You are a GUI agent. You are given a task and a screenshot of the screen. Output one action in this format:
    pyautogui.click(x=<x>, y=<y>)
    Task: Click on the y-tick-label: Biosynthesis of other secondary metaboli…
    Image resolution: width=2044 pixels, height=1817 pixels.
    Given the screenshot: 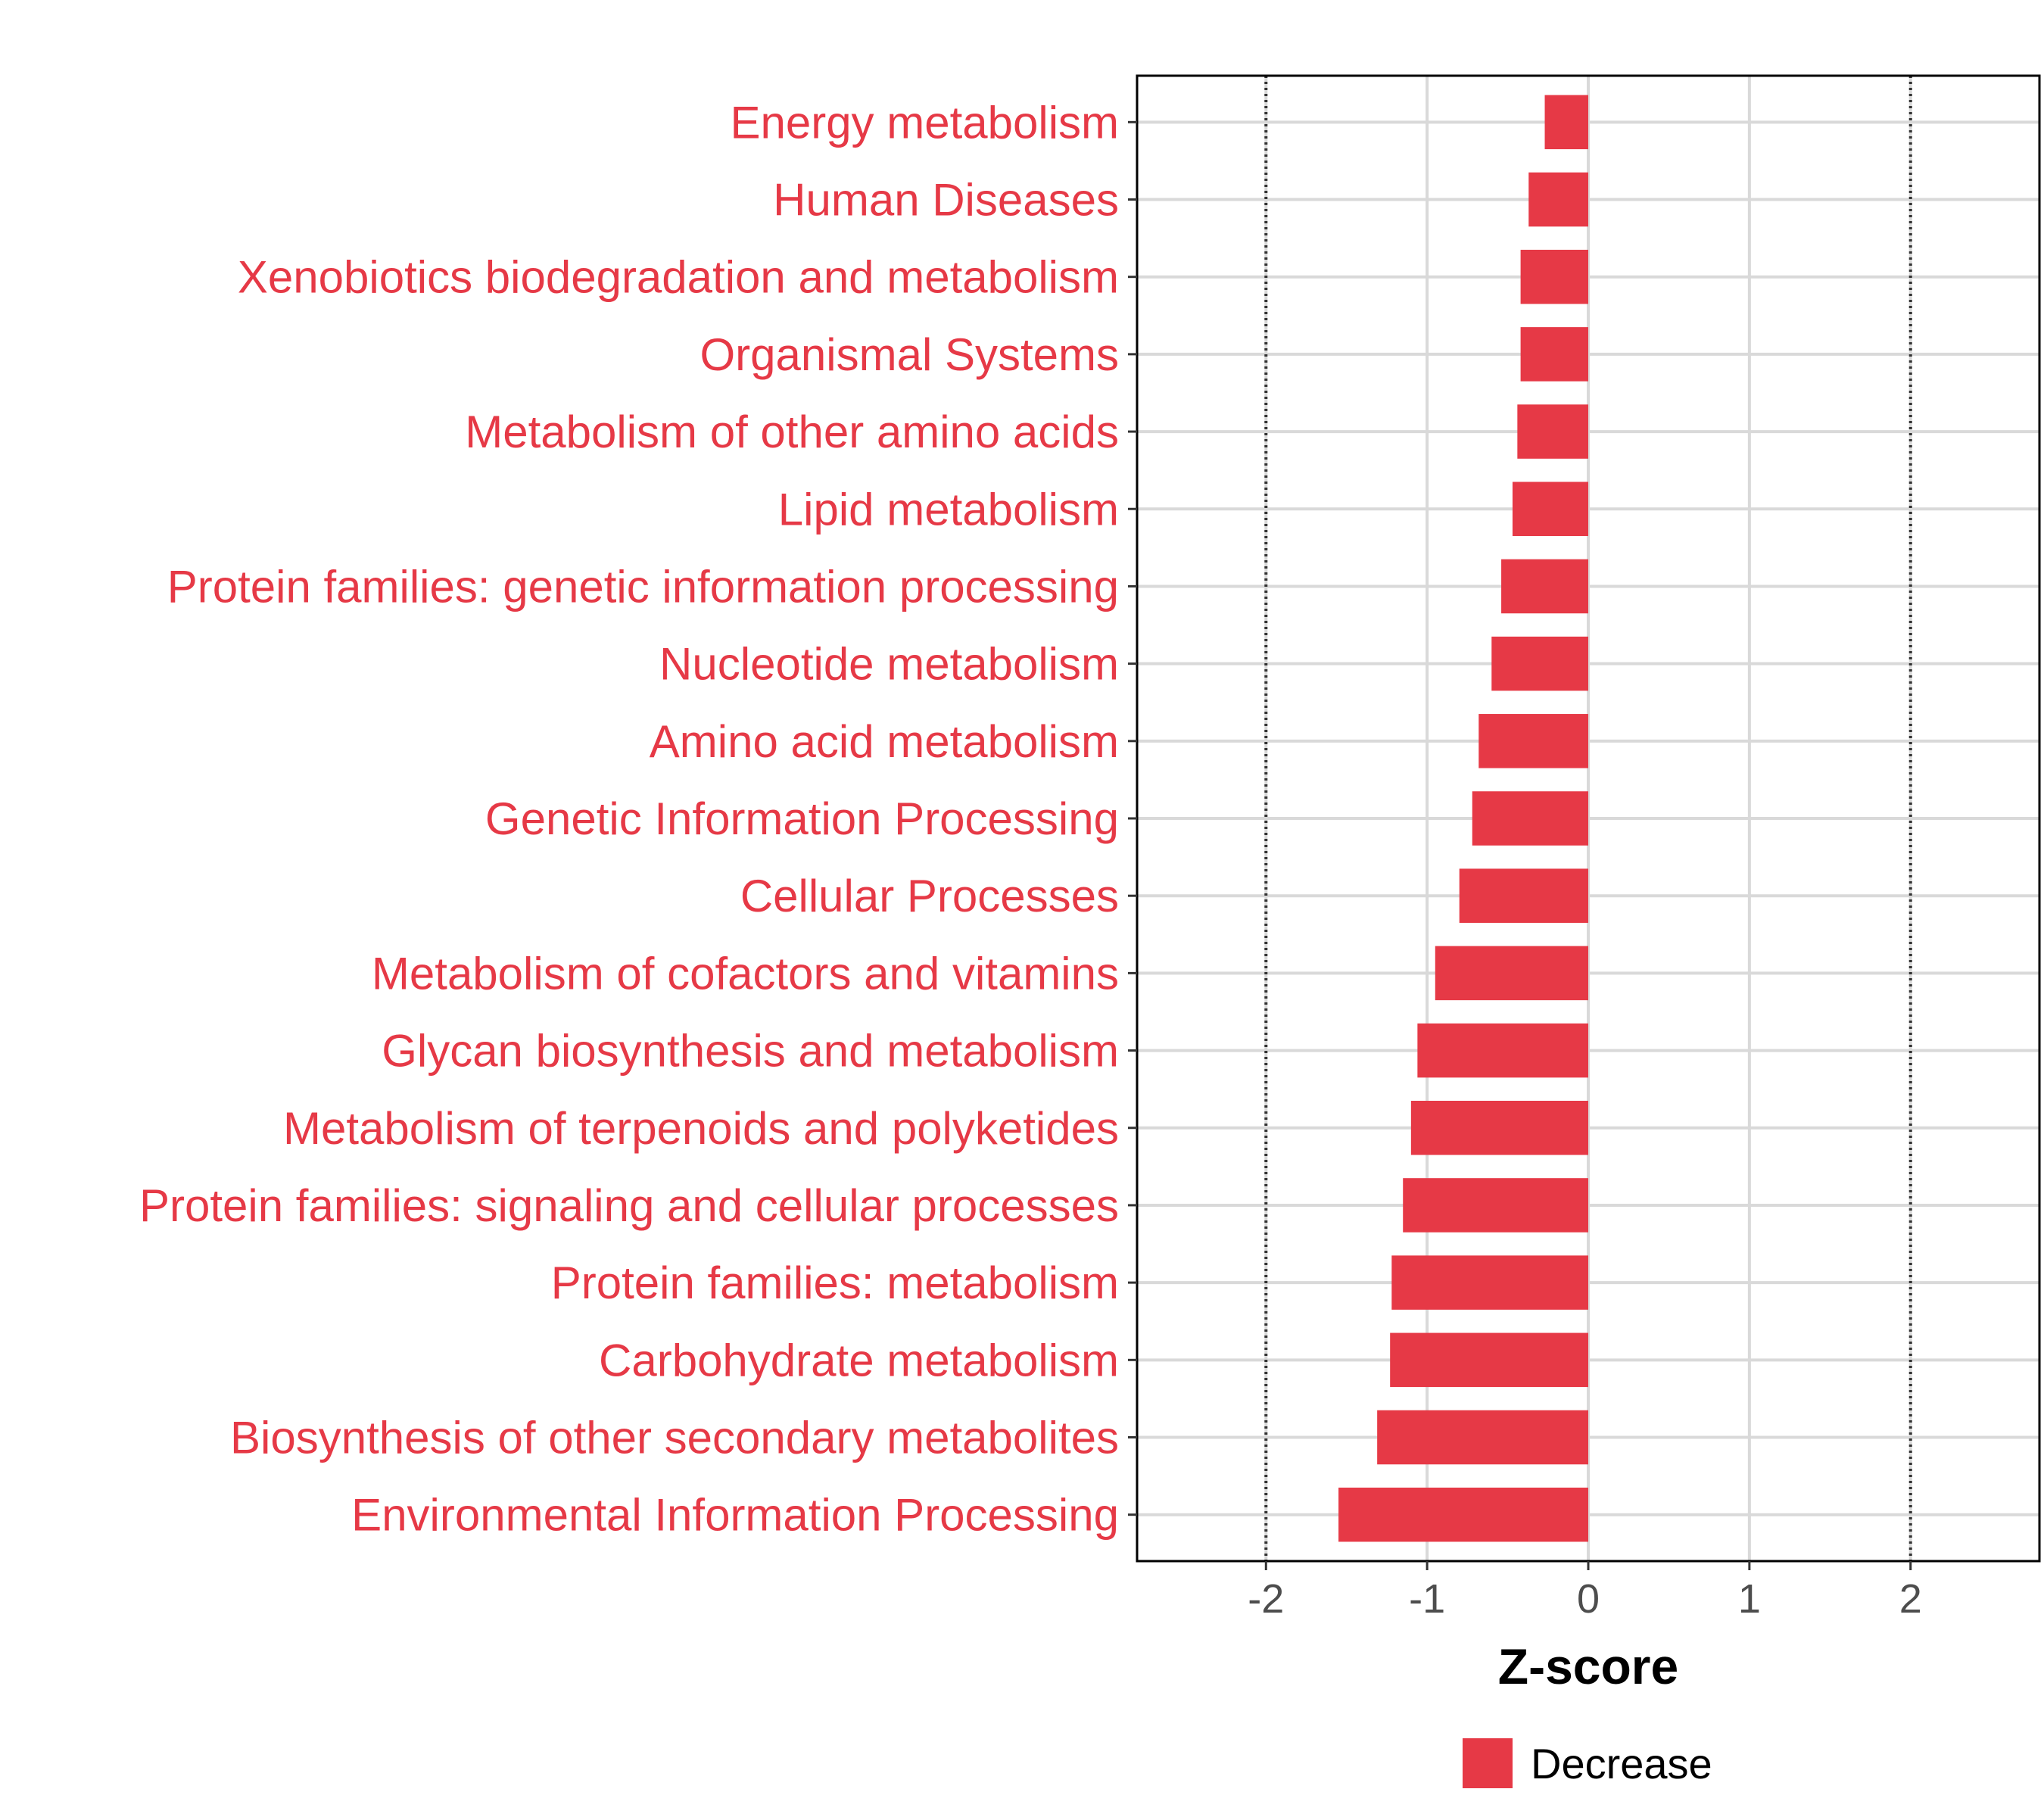 What is the action you would take?
    pyautogui.click(x=674, y=1438)
    